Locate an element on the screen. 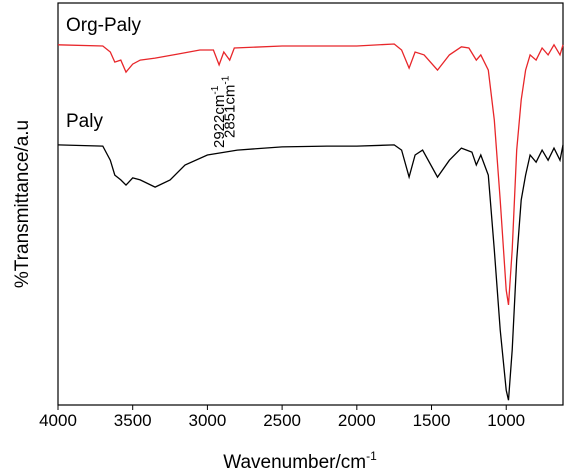  x-axis-label-text: Wavenumber/cm is located at coordinates (294, 462).